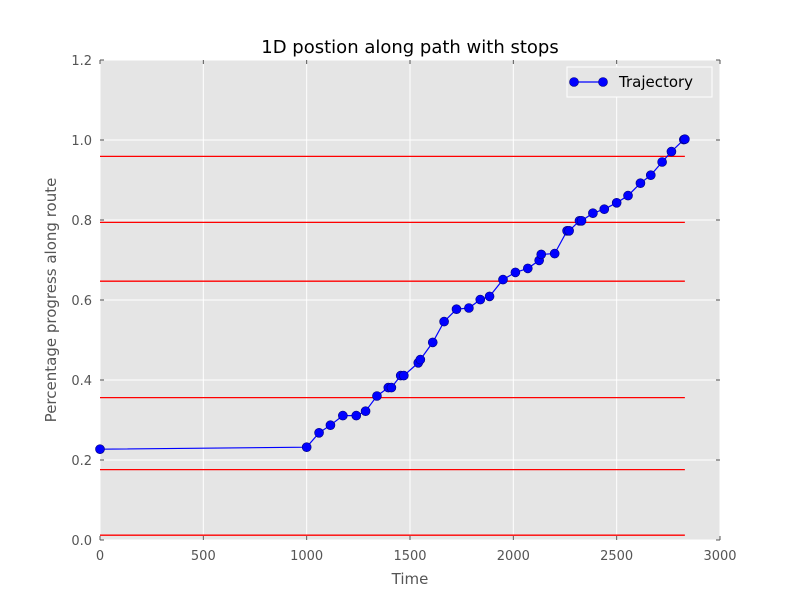 The height and width of the screenshot is (604, 800). Describe the element at coordinates (81, 381) in the screenshot. I see `y-tick-label: 0.4` at that location.